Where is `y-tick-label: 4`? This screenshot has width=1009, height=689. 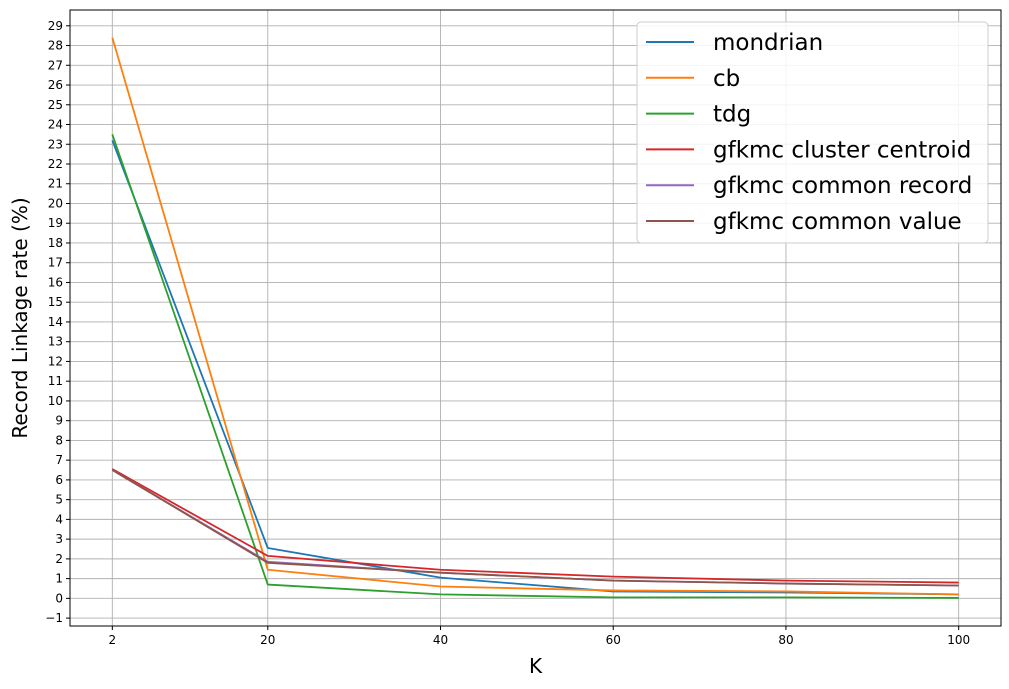 y-tick-label: 4 is located at coordinates (59, 519).